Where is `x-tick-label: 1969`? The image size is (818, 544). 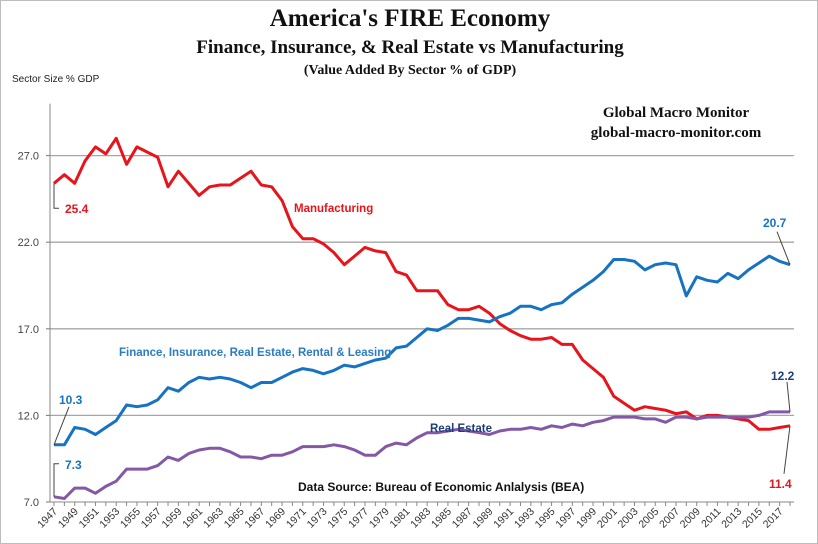 x-tick-label: 1969 is located at coordinates (275, 518).